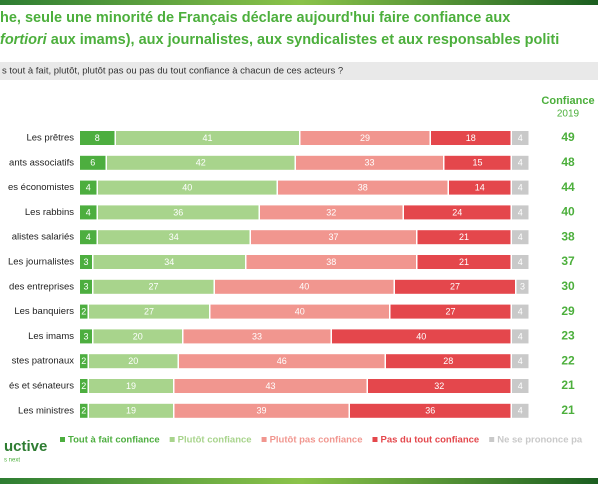 This screenshot has width=598, height=492. What do you see at coordinates (568, 137) in the screenshot?
I see `score: 49` at bounding box center [568, 137].